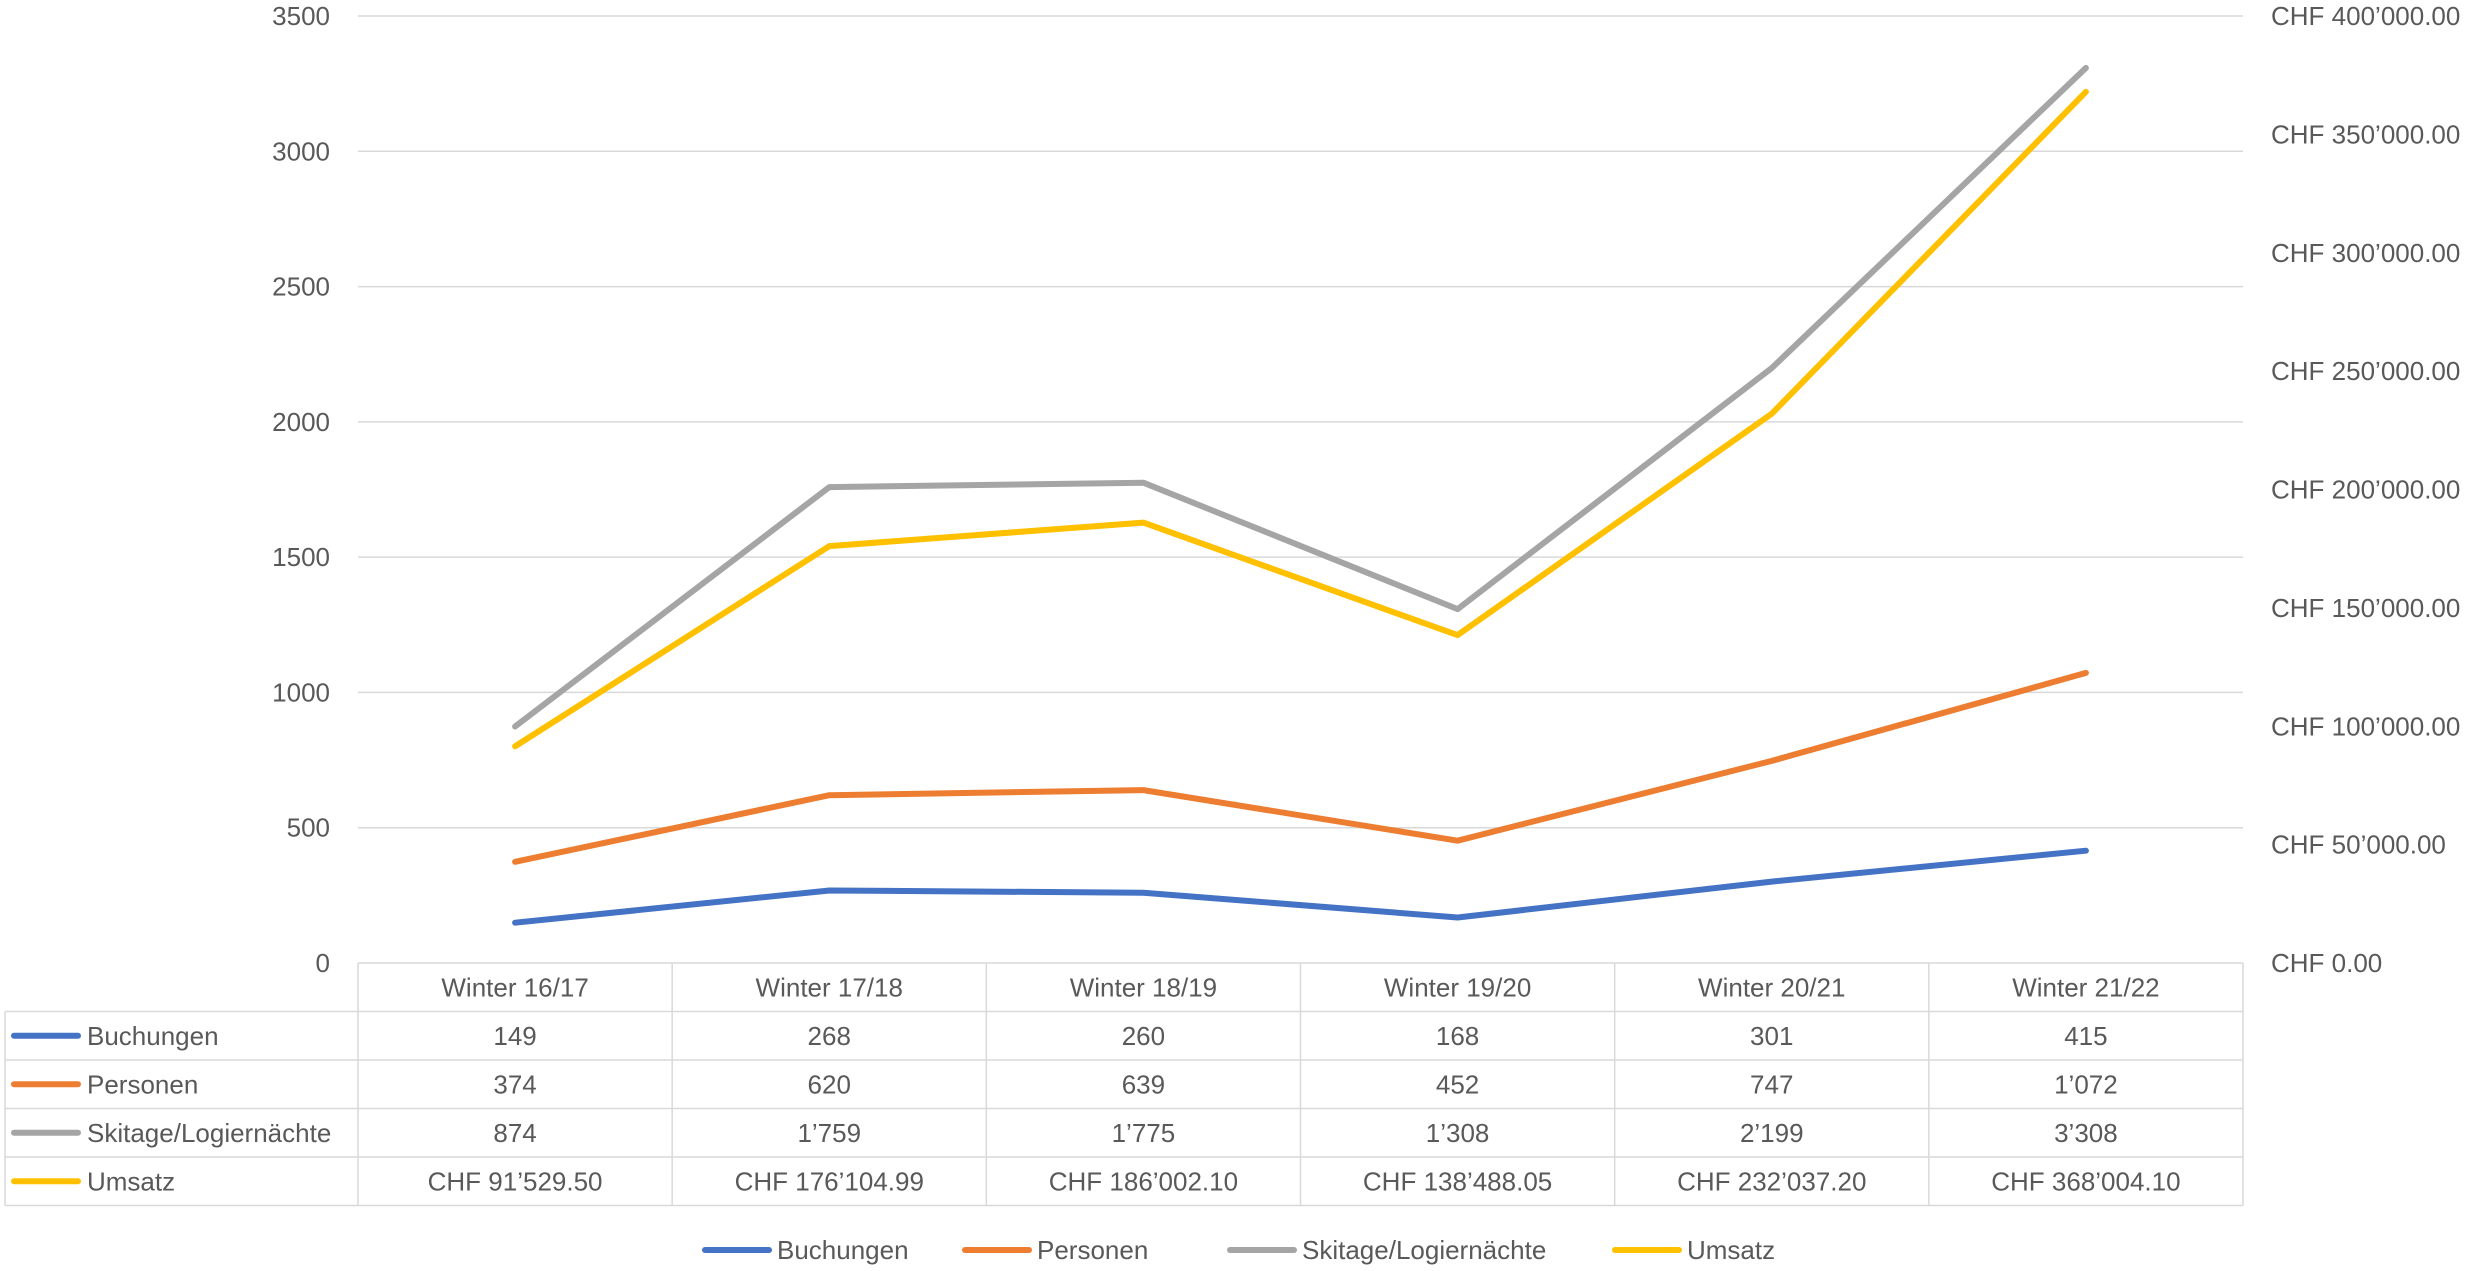 This screenshot has width=2468, height=1271. I want to click on table-cell-value: 2’199, so click(1772, 1133).